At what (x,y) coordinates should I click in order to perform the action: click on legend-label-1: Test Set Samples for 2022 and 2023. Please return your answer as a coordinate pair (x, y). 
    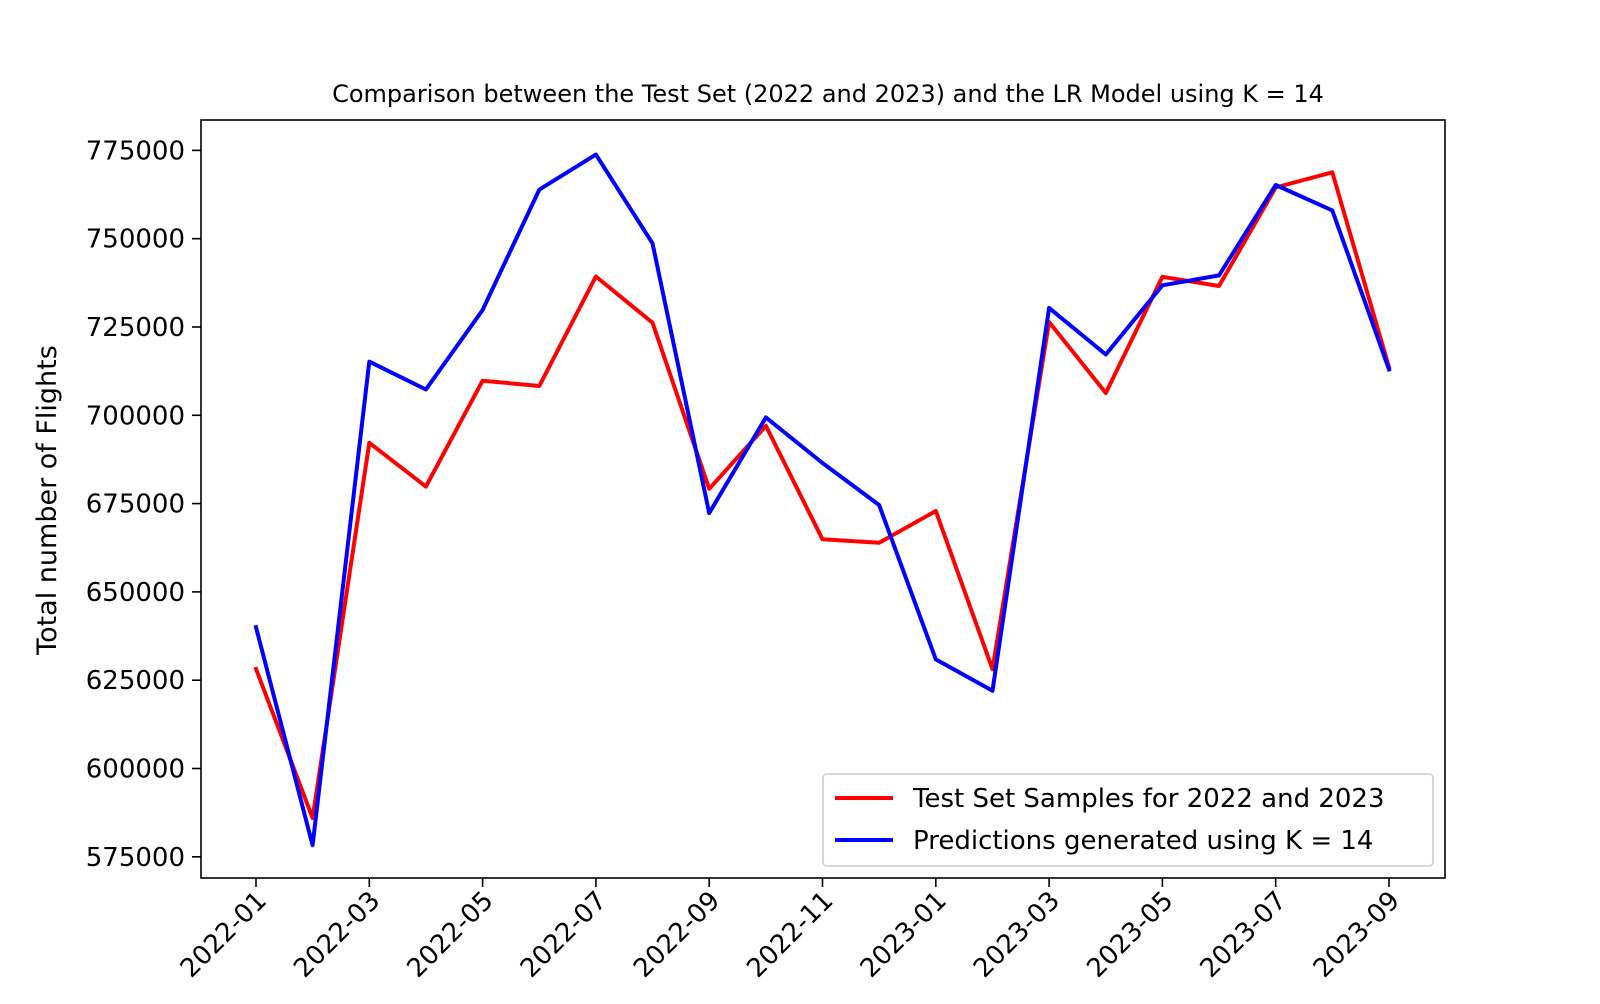
    Looking at the image, I should click on (1148, 799).